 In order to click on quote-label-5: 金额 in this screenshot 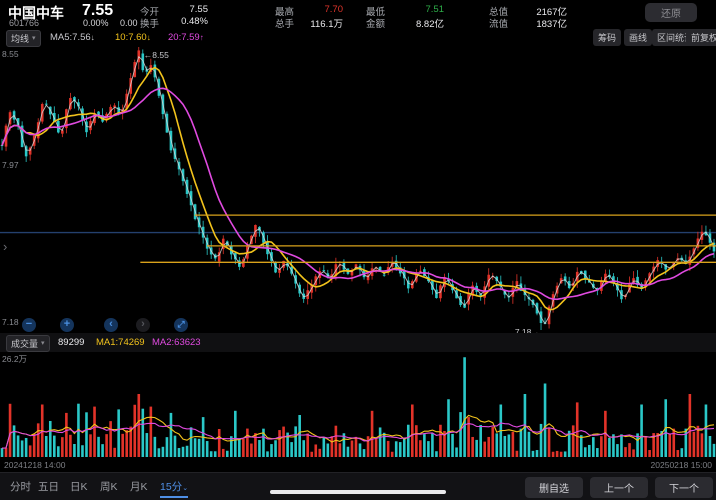, I will do `click(376, 24)`.